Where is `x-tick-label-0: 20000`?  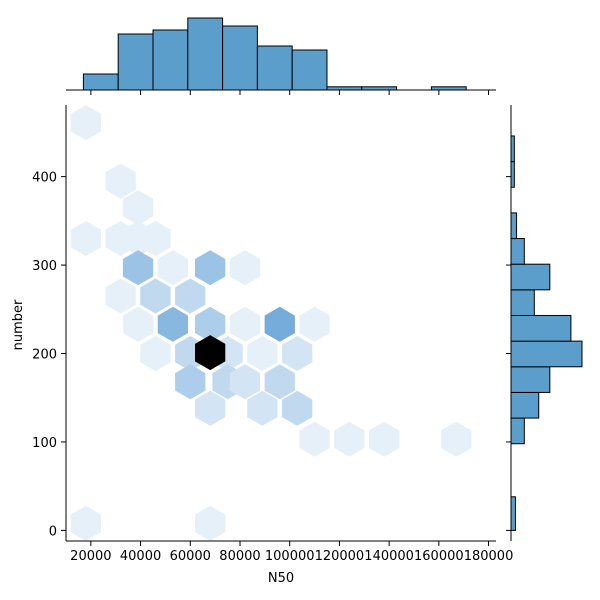 x-tick-label-0: 20000 is located at coordinates (90, 556).